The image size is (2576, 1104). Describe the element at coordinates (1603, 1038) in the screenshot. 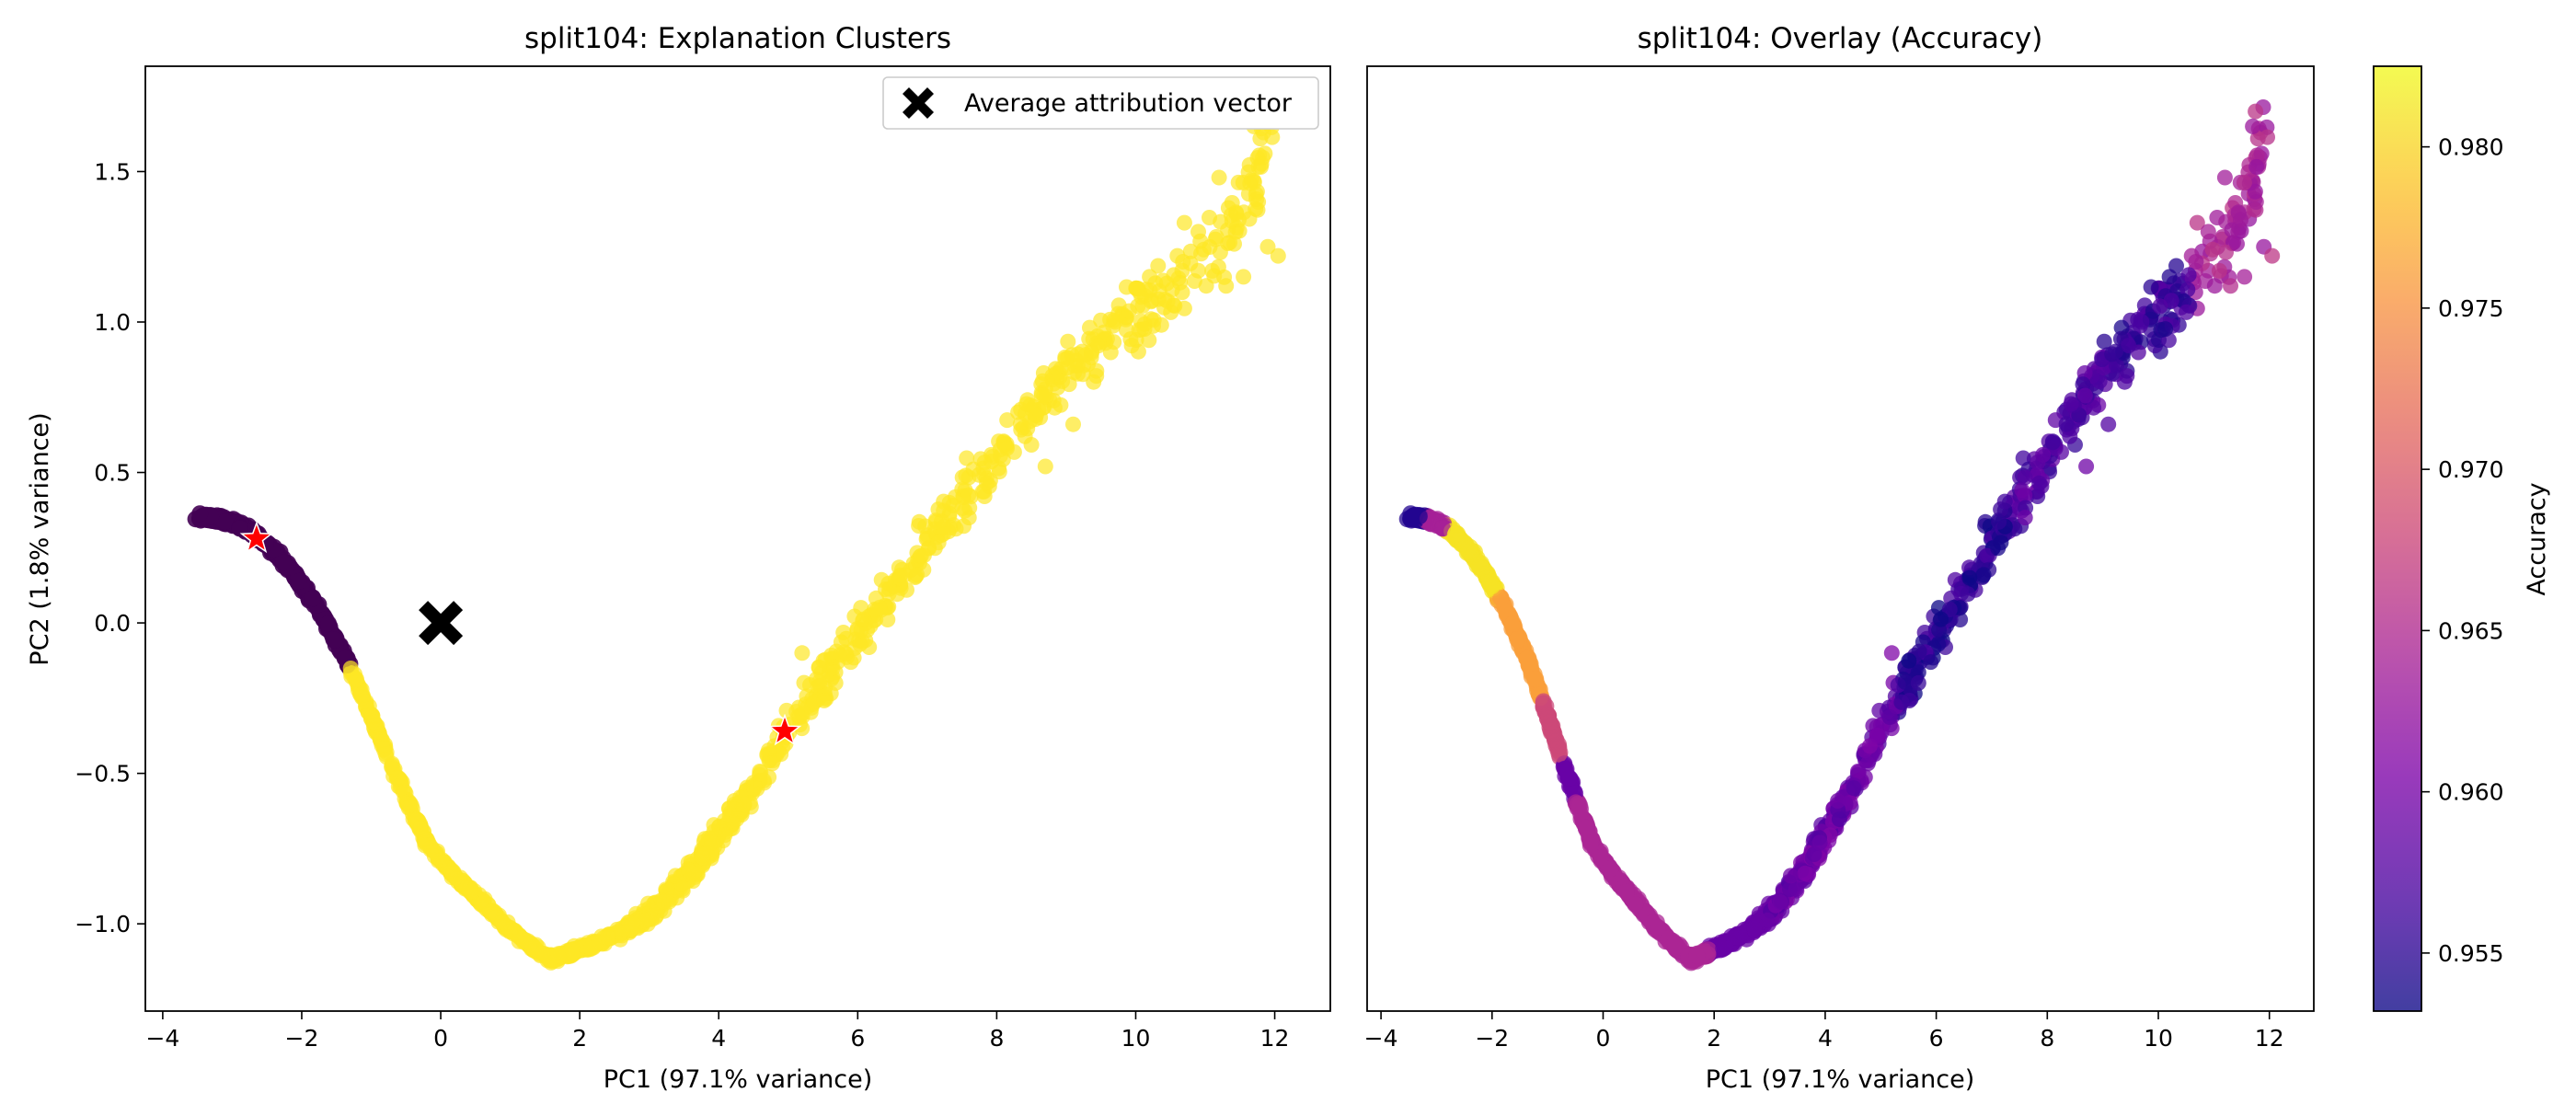

I see `right-xtick-label: 0` at that location.